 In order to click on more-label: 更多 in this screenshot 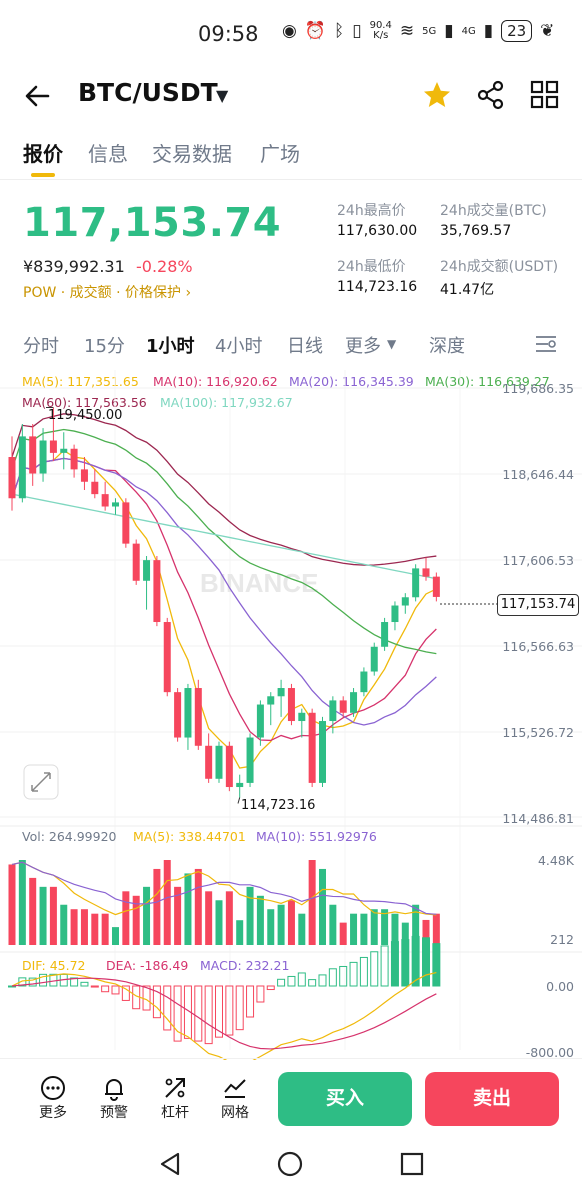, I will do `click(53, 1113)`.